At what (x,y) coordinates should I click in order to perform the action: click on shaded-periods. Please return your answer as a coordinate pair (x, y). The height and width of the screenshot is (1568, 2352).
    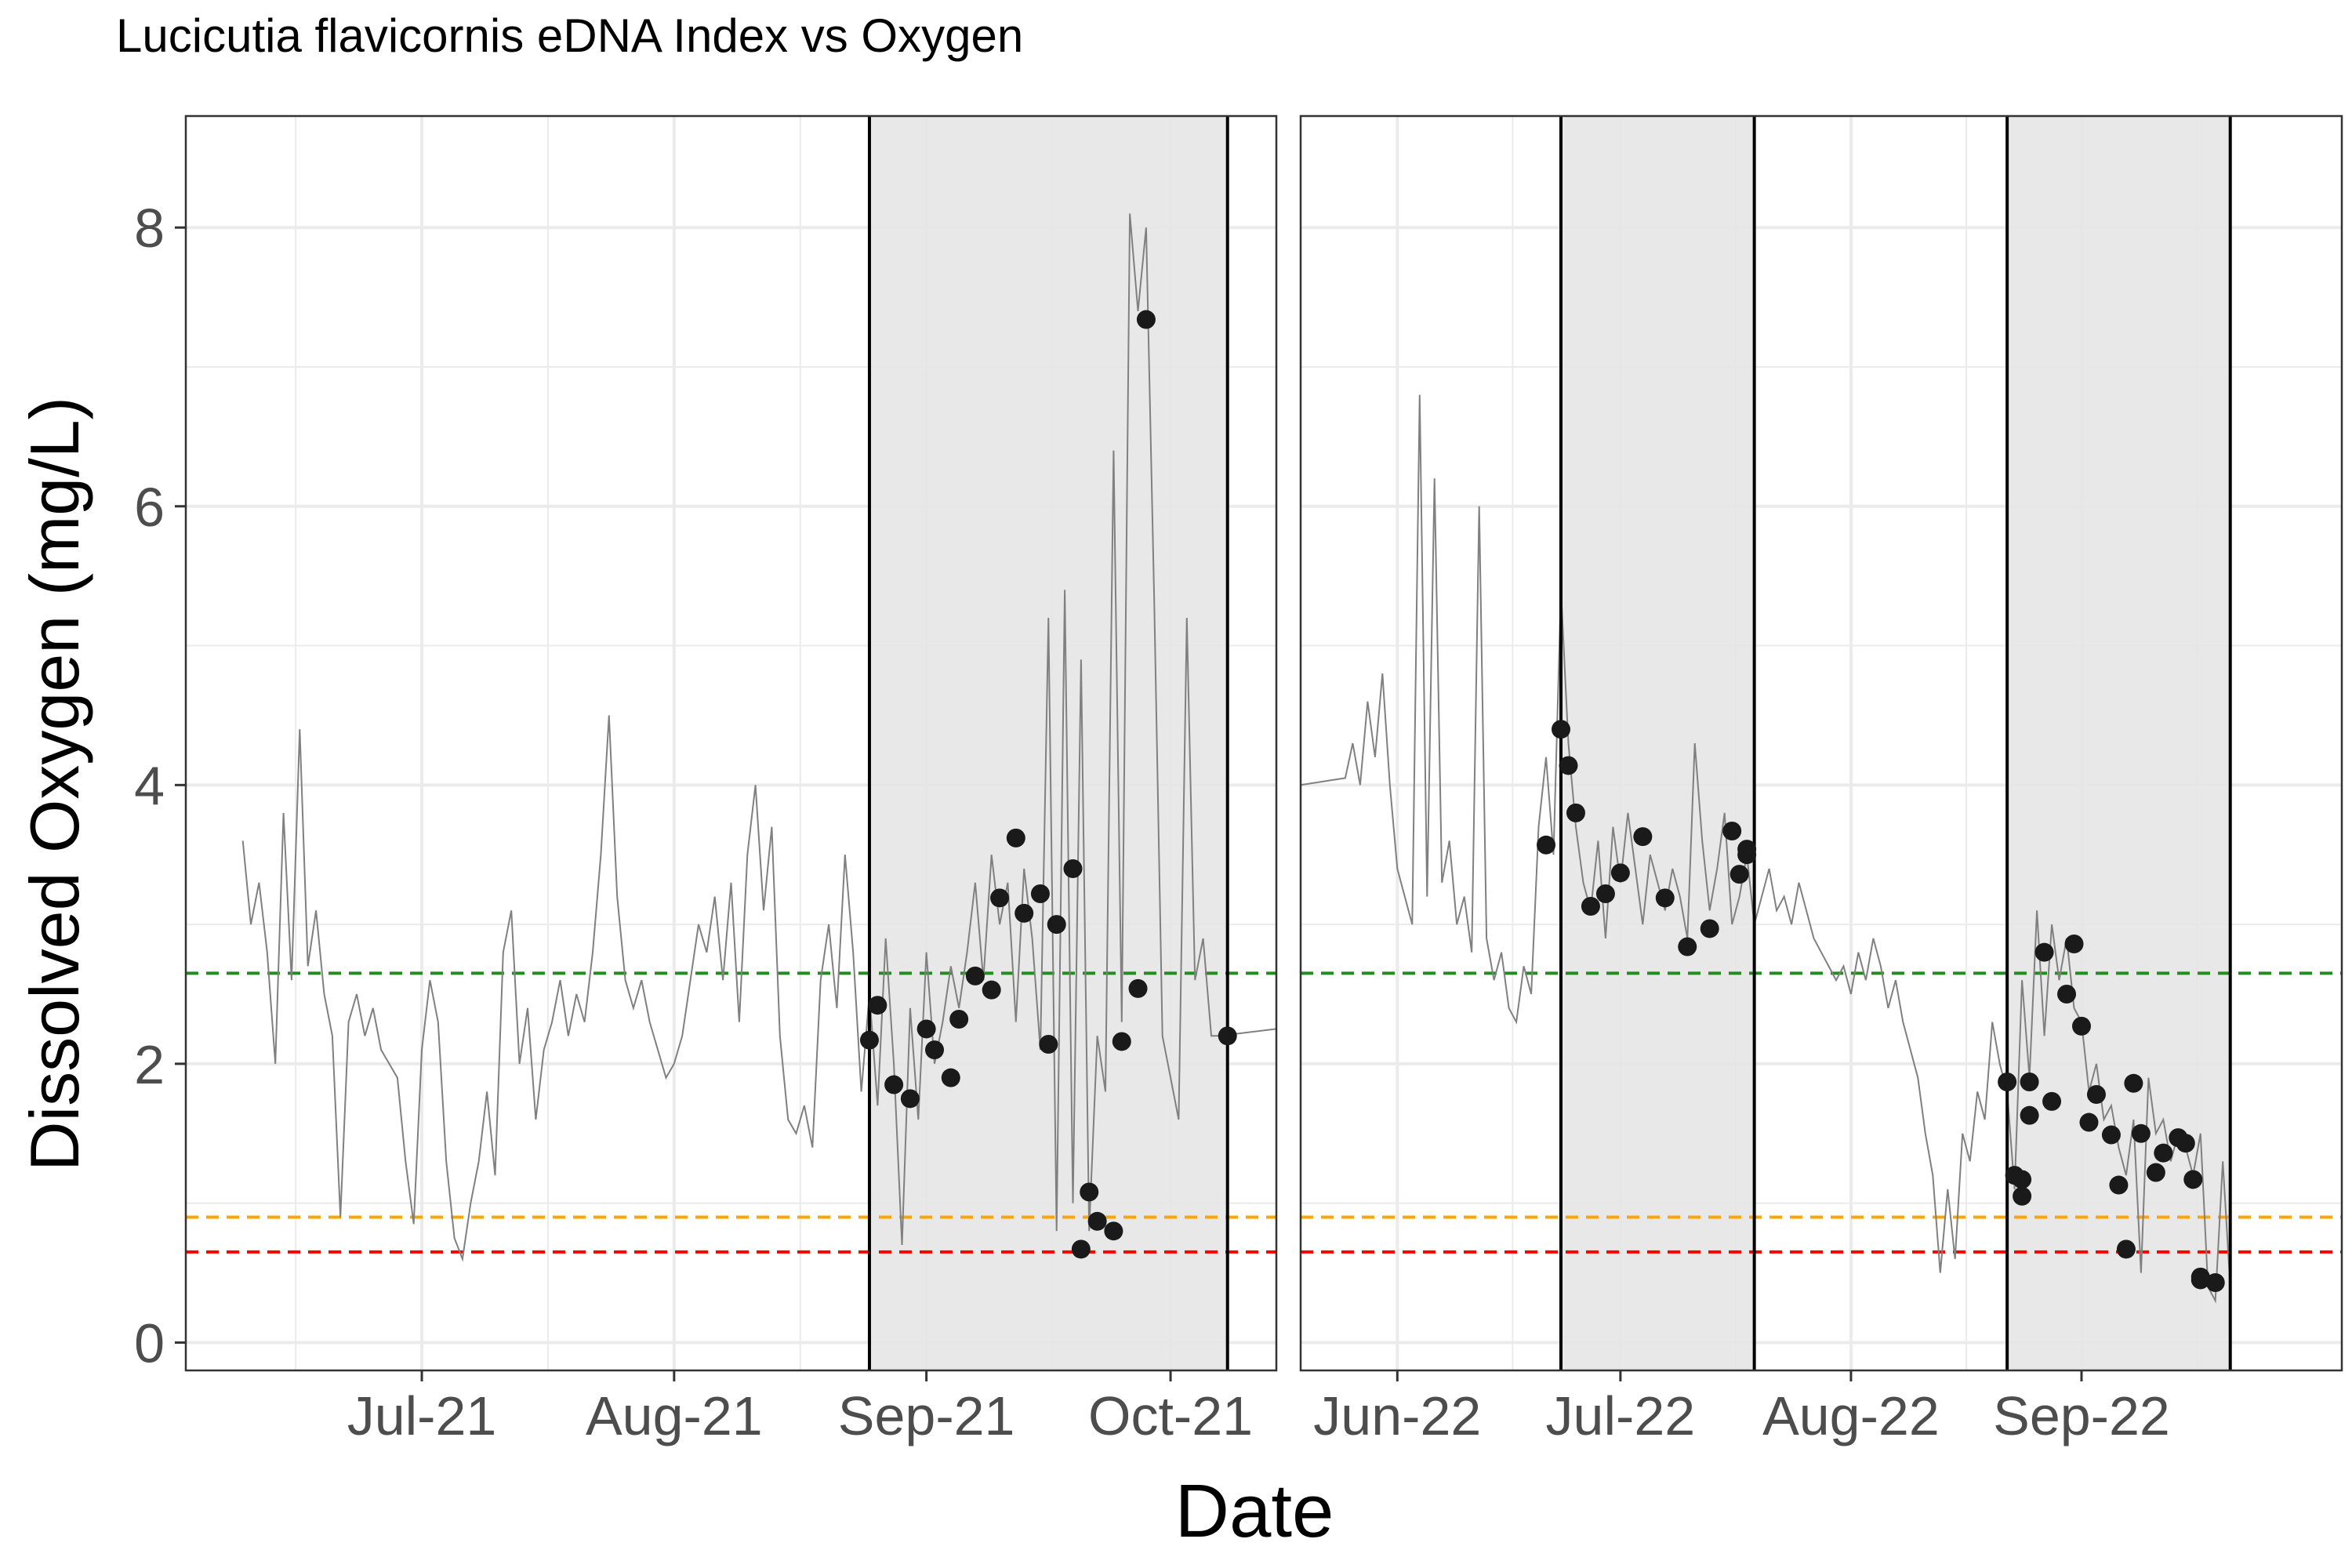
    Looking at the image, I should click on (1048, 743).